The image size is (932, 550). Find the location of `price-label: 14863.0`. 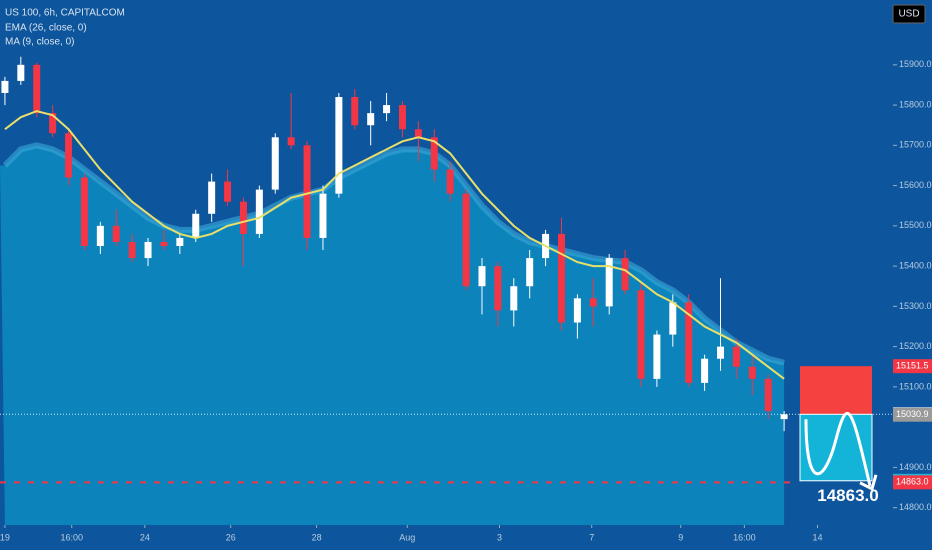

price-label: 14863.0 is located at coordinates (912, 482).